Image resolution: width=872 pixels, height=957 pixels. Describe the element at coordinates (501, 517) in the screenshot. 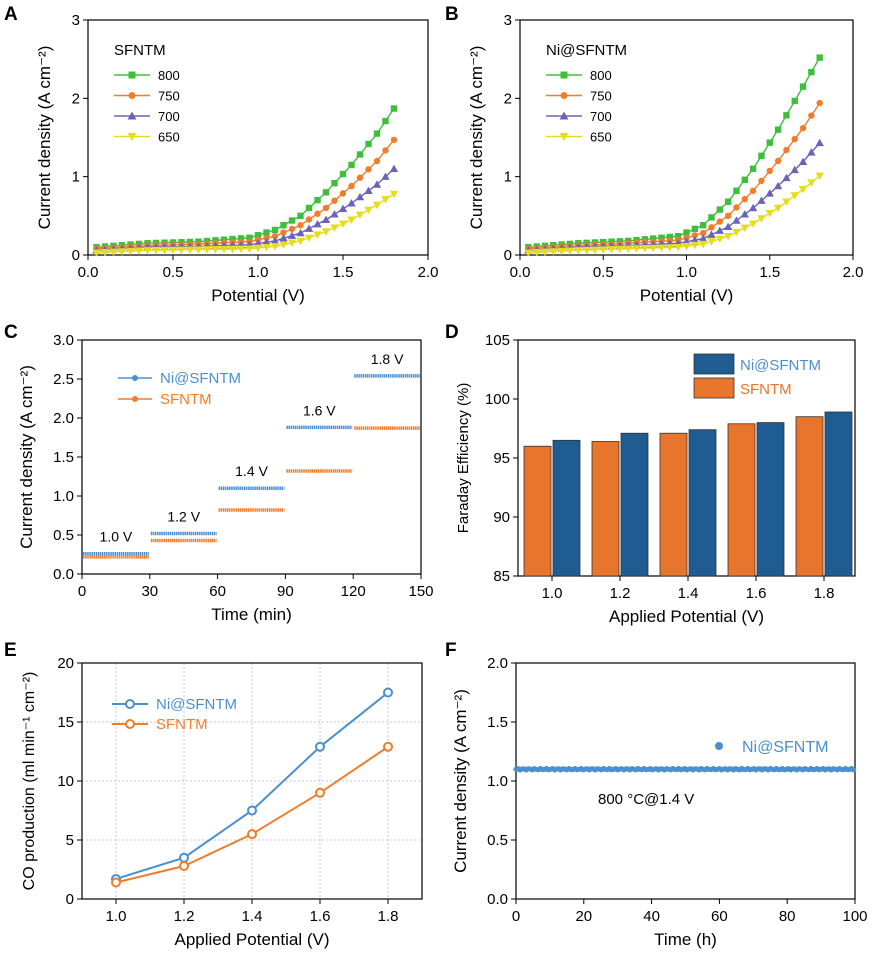

I see `y-tick-label: 90` at that location.